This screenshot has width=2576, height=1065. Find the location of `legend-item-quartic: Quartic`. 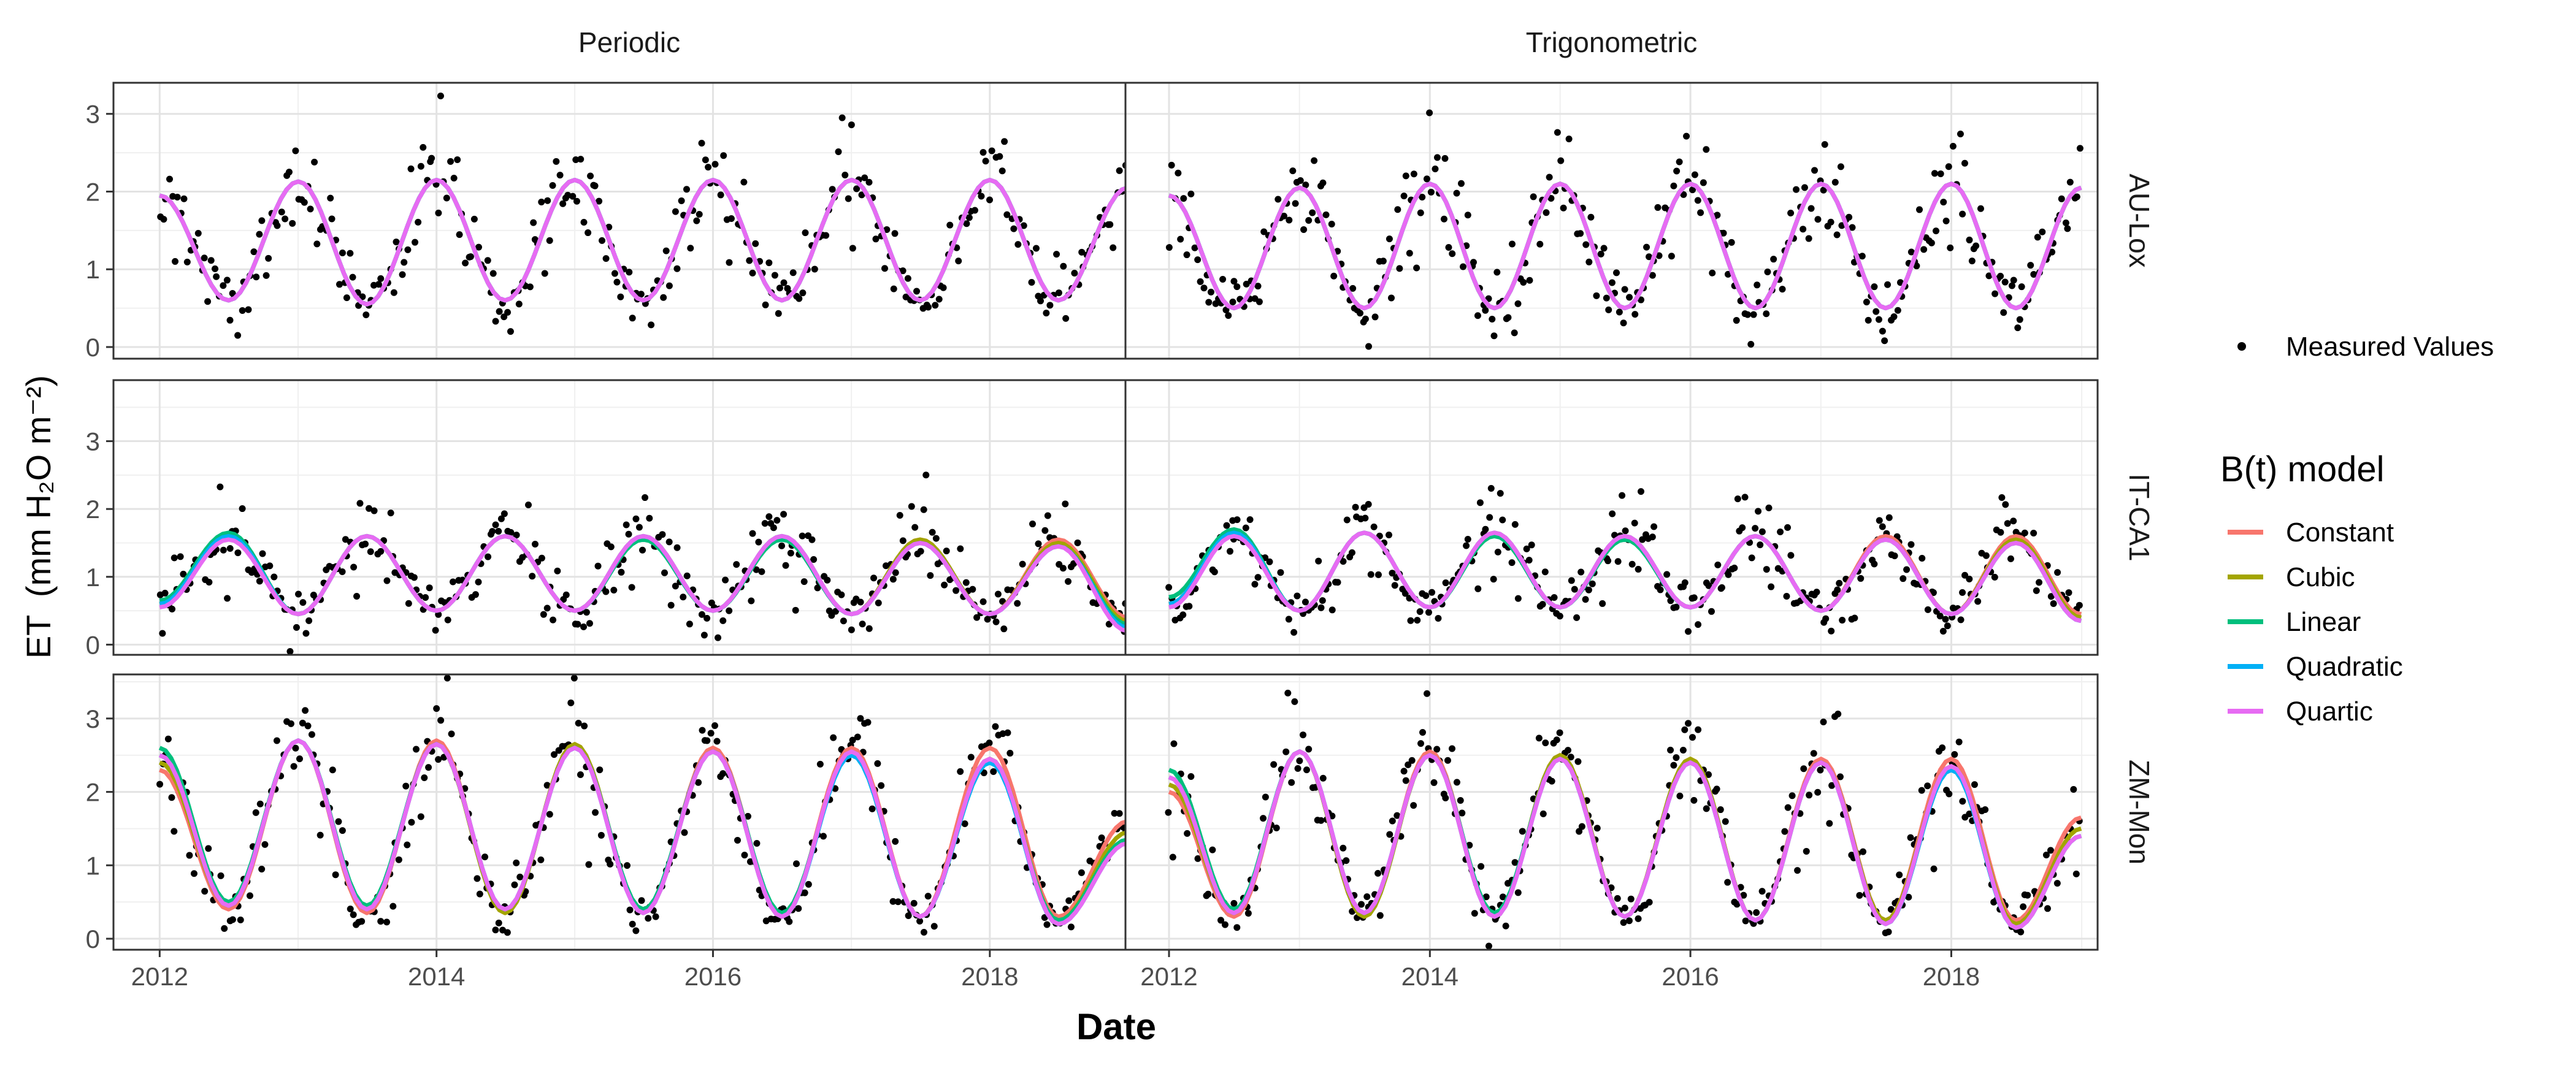

legend-item-quartic: Quartic is located at coordinates (2300, 712).